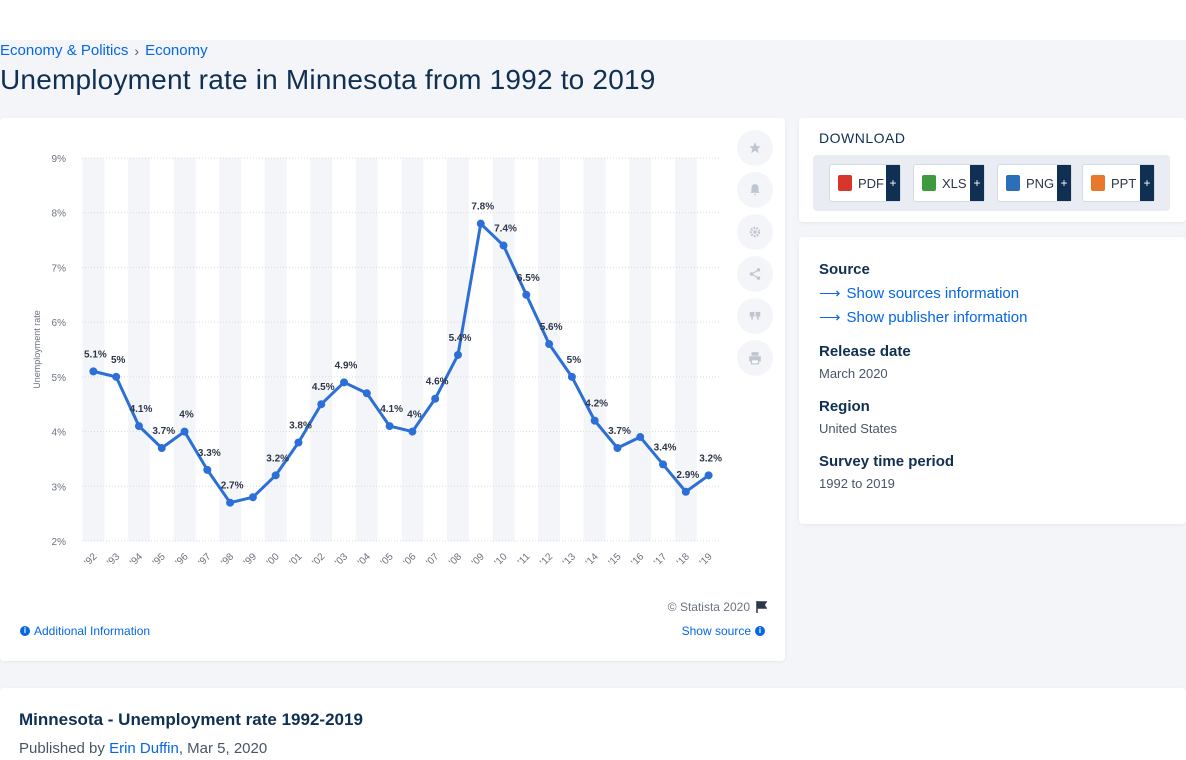 The image size is (1186, 760). I want to click on x-tick-label: '18, so click(683, 559).